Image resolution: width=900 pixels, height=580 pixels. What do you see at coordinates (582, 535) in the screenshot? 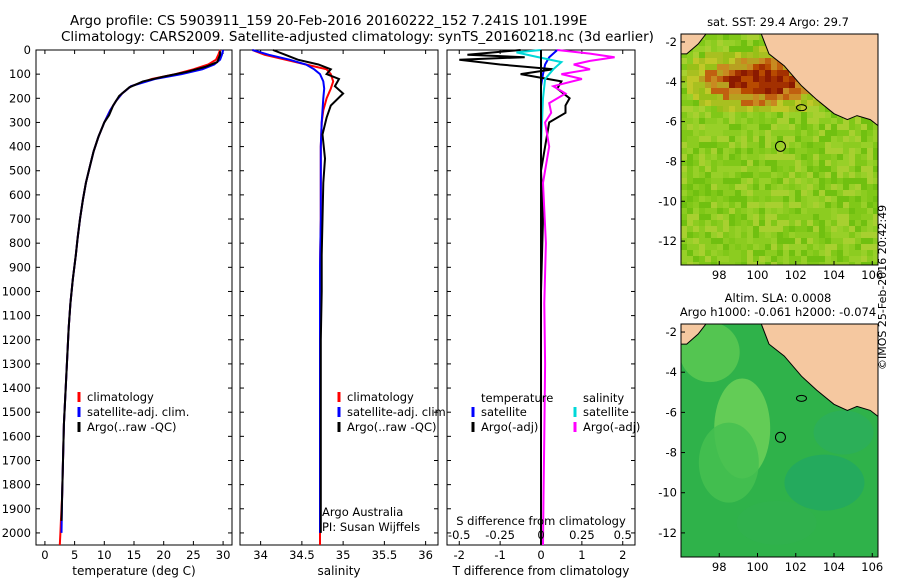
I see `difference-top-tick-label: 0.25` at bounding box center [582, 535].